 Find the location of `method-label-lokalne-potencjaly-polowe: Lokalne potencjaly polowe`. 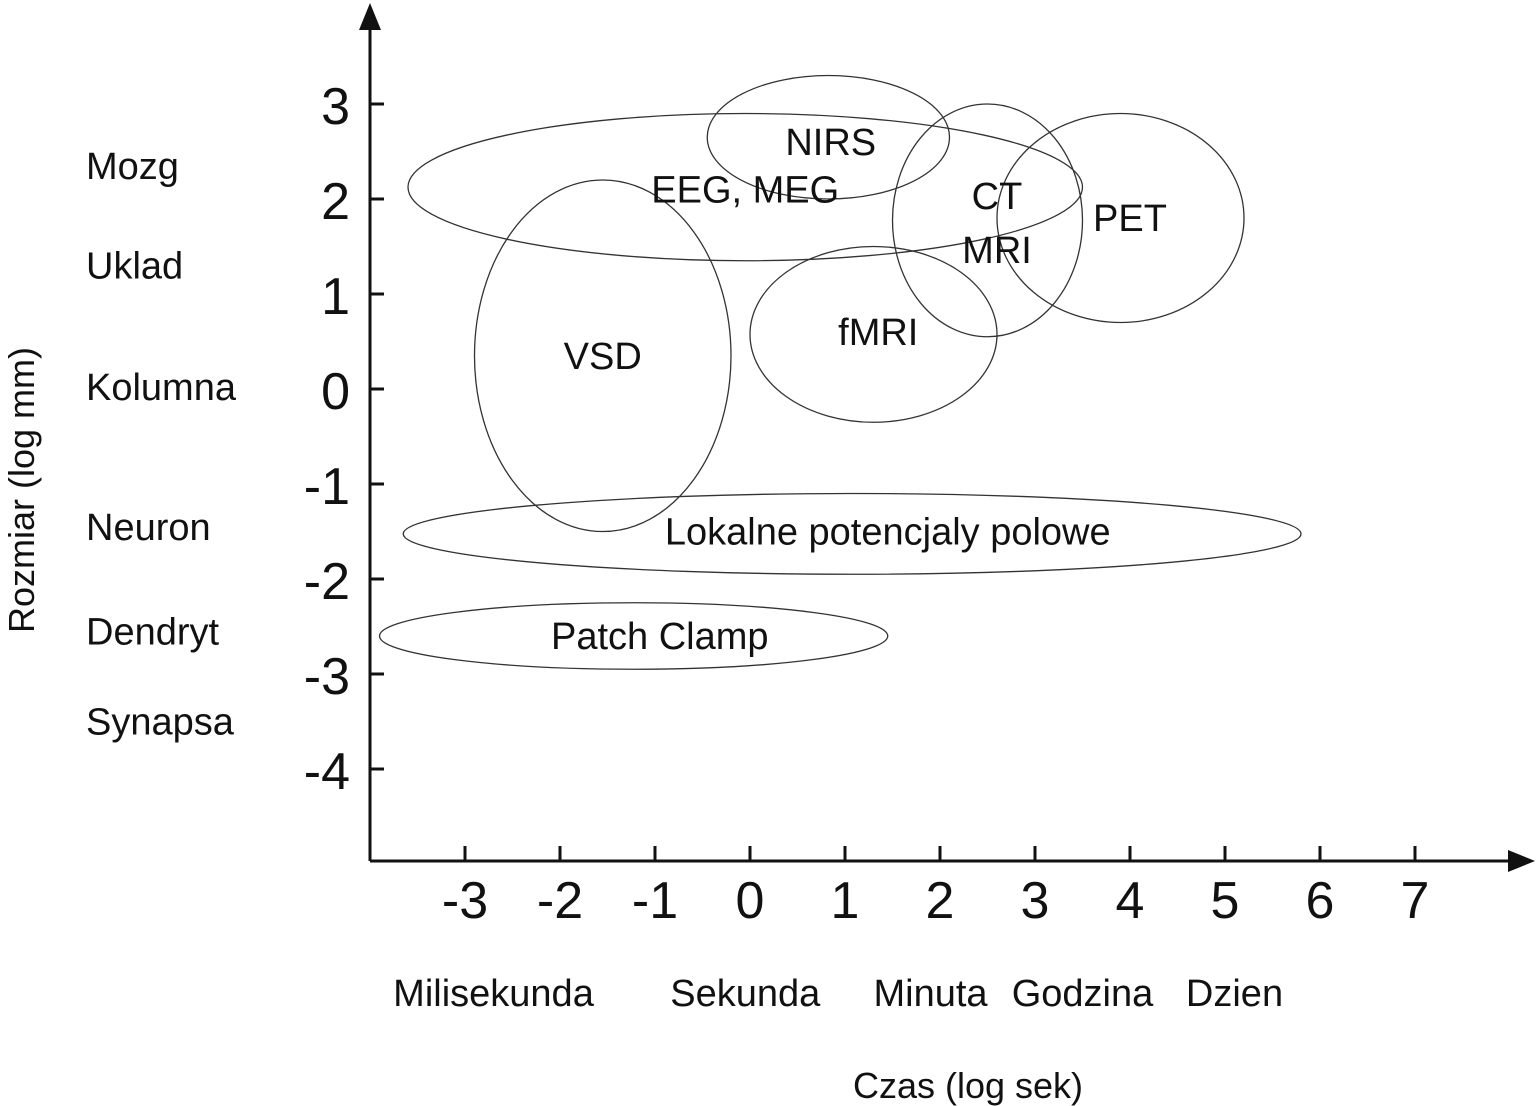

method-label-lokalne-potencjaly-polowe: Lokalne potencjaly polowe is located at coordinates (888, 533).